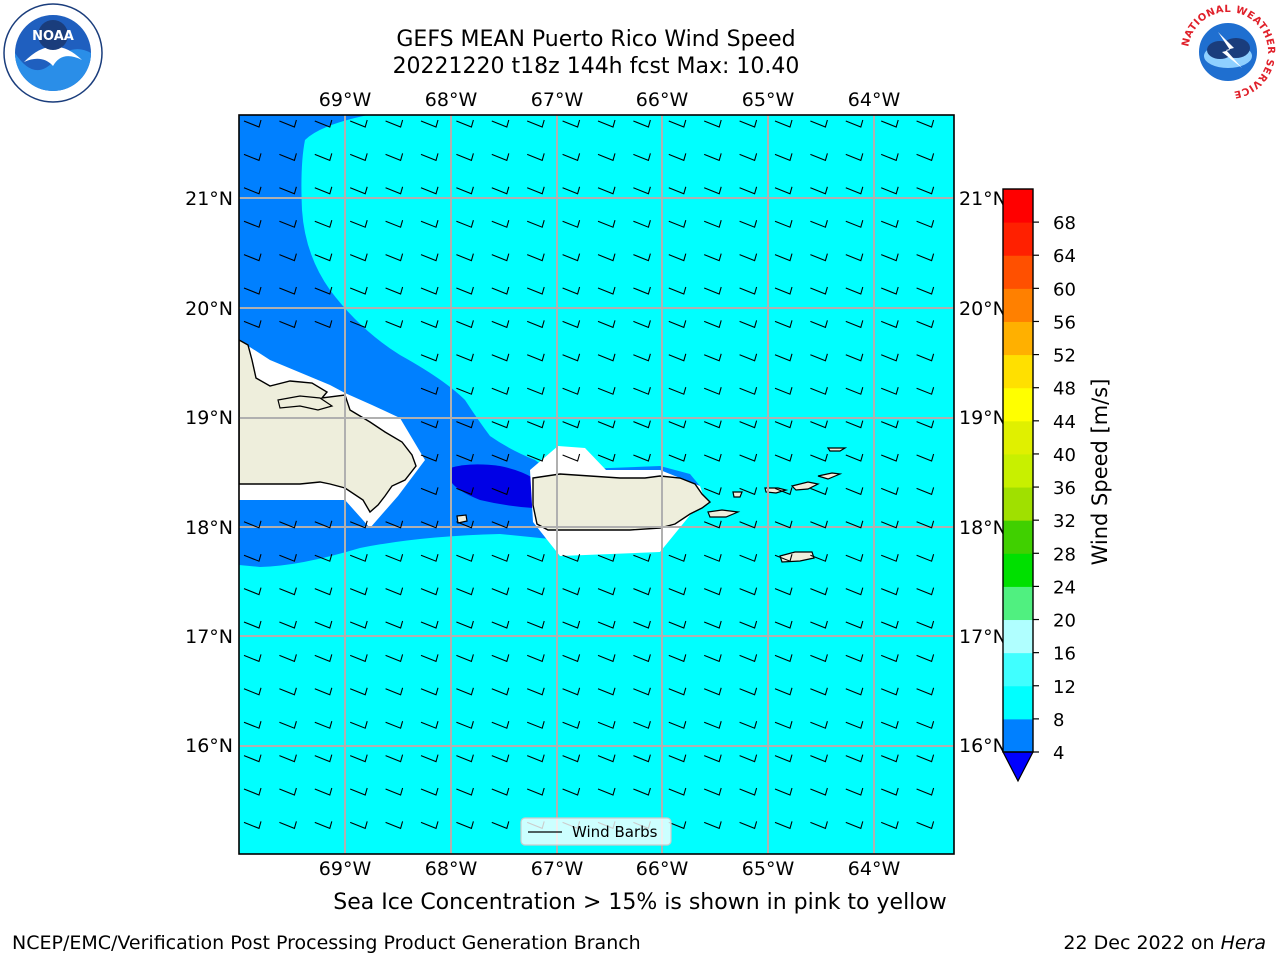 The height and width of the screenshot is (960, 1280). What do you see at coordinates (768, 100) in the screenshot?
I see `lon-label-top: 65°W` at bounding box center [768, 100].